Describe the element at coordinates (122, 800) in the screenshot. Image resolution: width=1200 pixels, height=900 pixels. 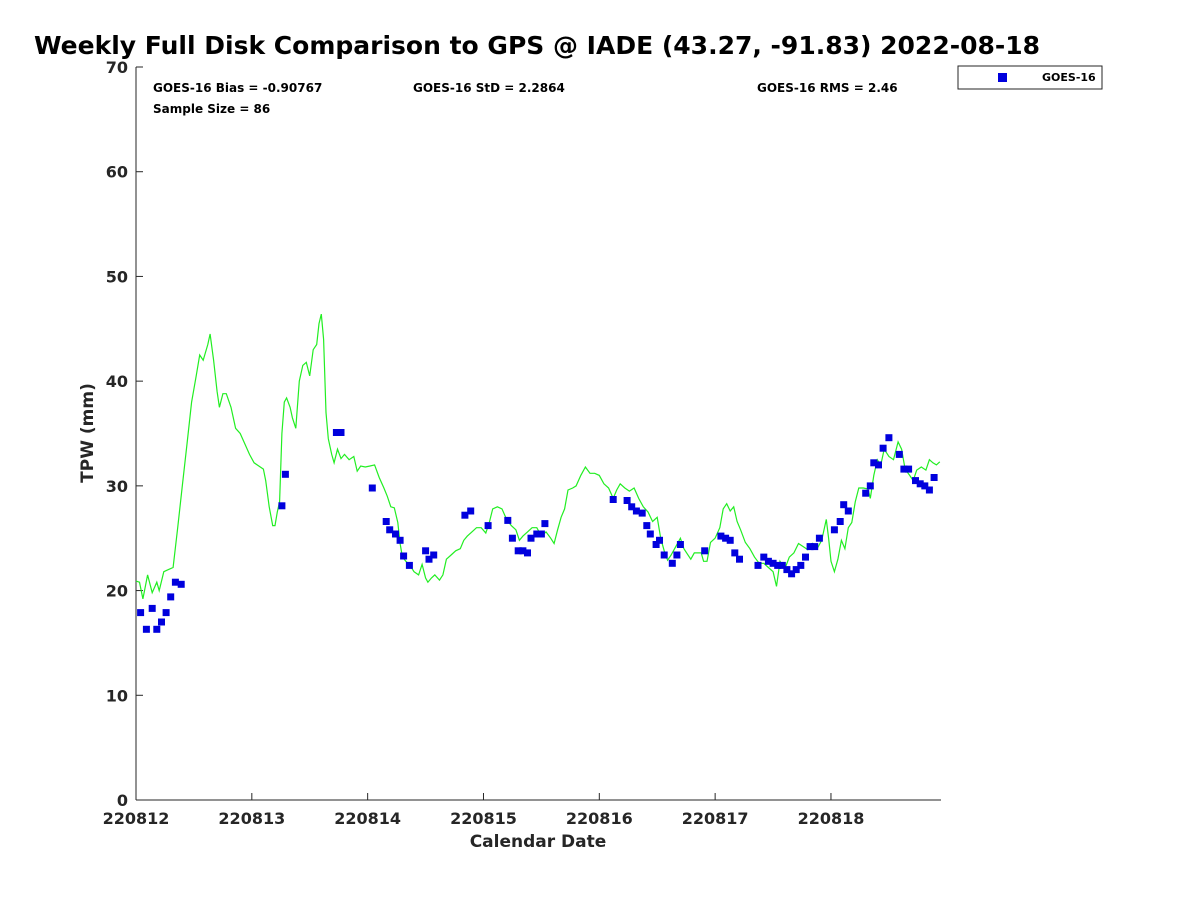
I see `y-tick-label: 0` at that location.